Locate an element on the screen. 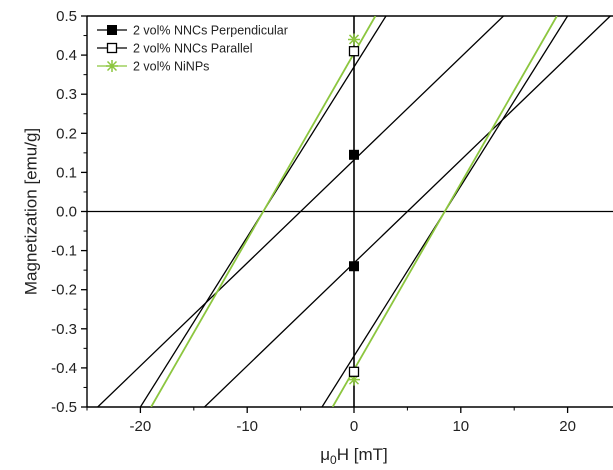 The width and height of the screenshot is (613, 470). y-axis-title: Magnetization [emu/g] is located at coordinates (30, 211).